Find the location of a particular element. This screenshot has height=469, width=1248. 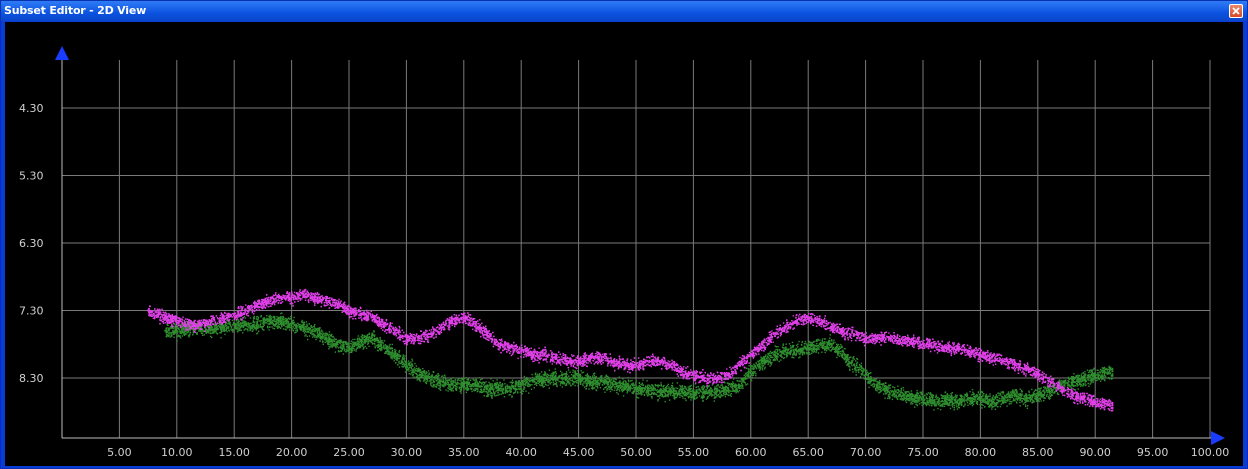

x-tick-label: 30.00 is located at coordinates (407, 452).